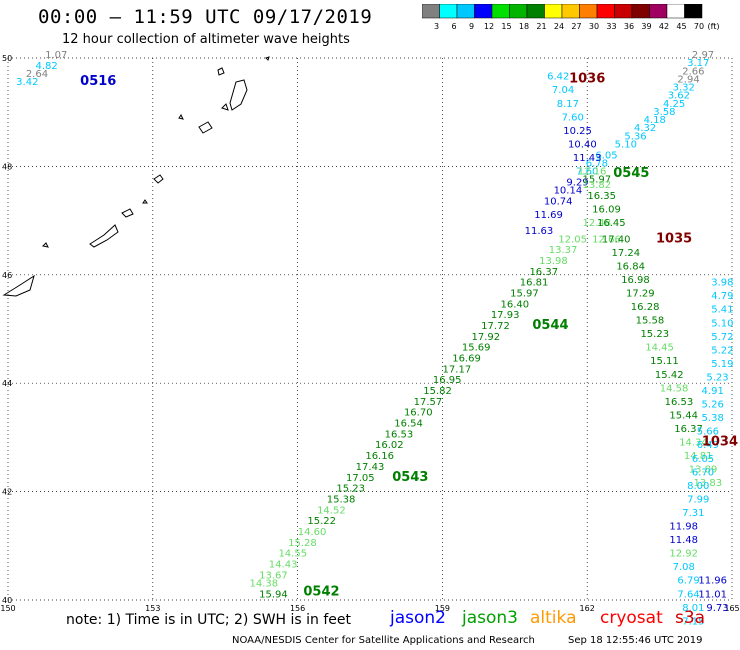 The height and width of the screenshot is (650, 740). Describe the element at coordinates (350, 489) in the screenshot. I see `wave-height-value: 15.23` at that location.